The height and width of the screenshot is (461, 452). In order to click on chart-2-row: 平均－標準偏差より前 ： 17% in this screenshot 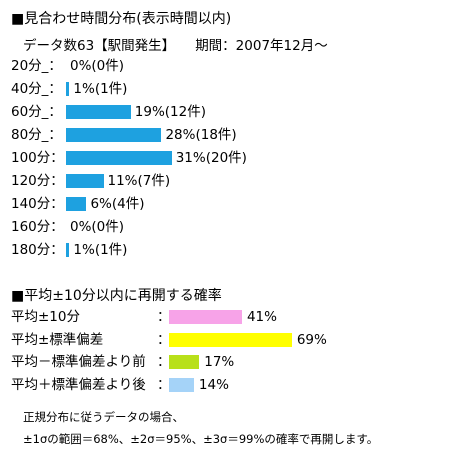, I will do `click(226, 362)`.